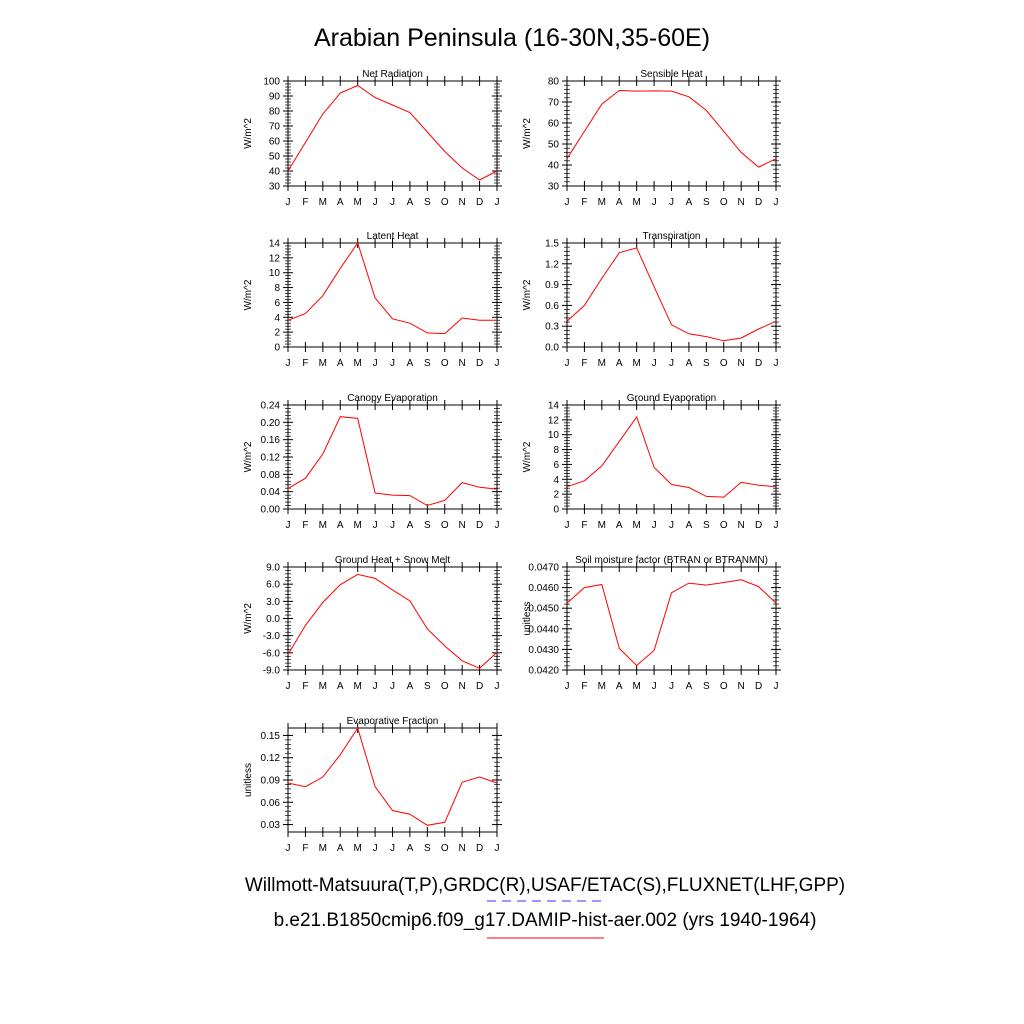 This screenshot has height=1024, width=1024. What do you see at coordinates (543, 568) in the screenshot?
I see `y-tick-label: 0.0470` at bounding box center [543, 568].